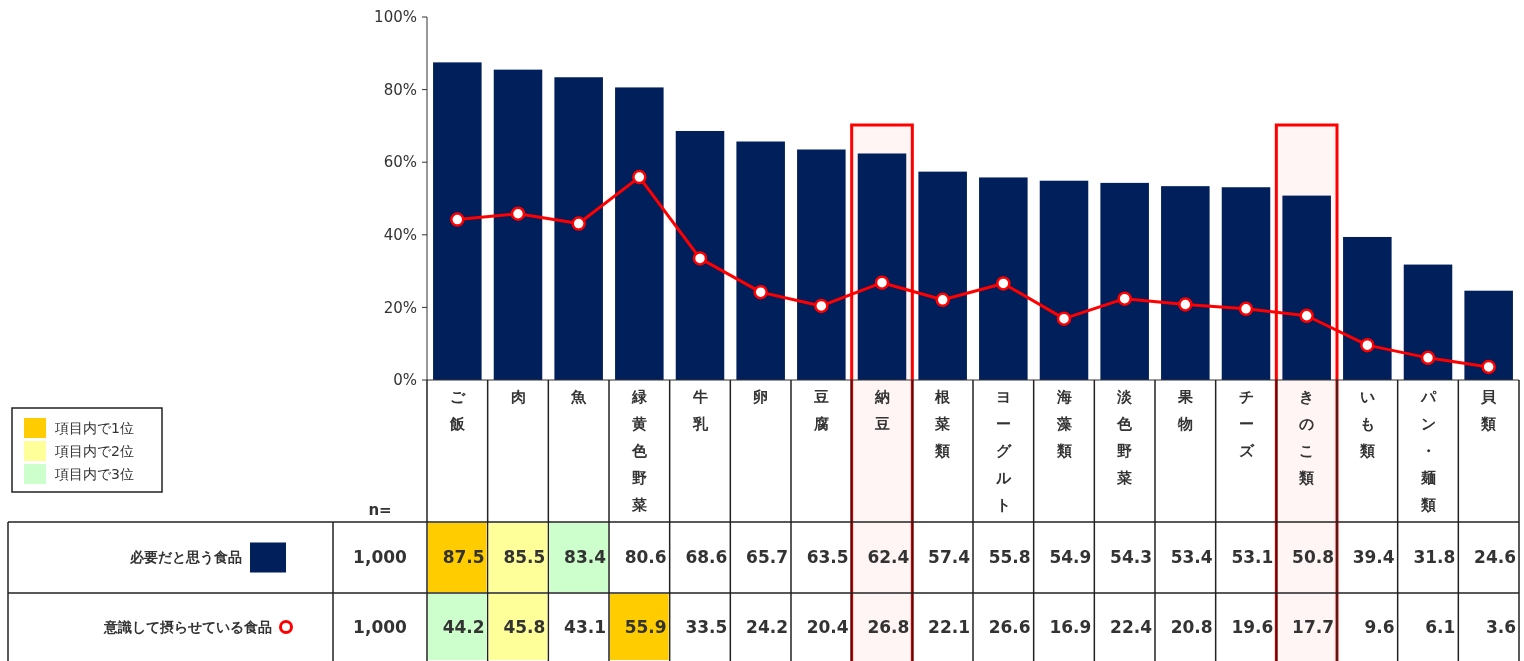 Image resolution: width=1524 pixels, height=661 pixels. Describe the element at coordinates (767, 626) in the screenshot. I see `data-label: 24.2` at that location.